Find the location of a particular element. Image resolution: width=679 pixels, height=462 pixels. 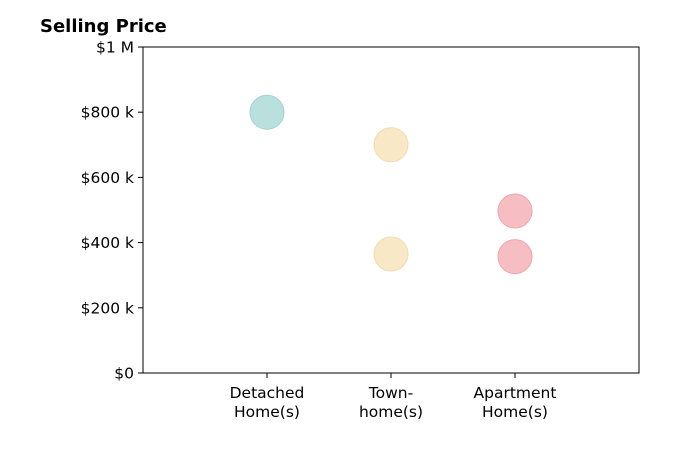

chart-title: Selling Price is located at coordinates (103, 26).